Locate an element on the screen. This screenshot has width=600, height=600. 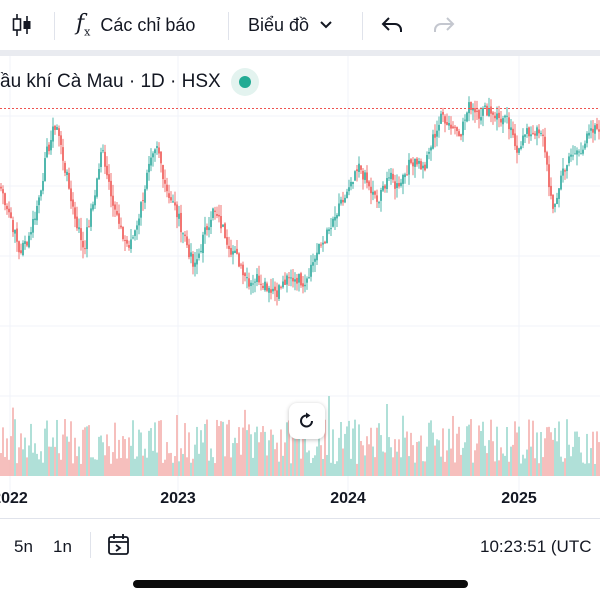
range-1y-button: 1n is located at coordinates (62, 546).